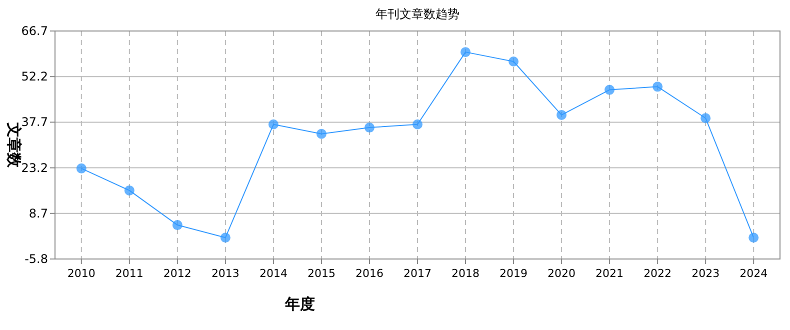 The width and height of the screenshot is (790, 330). Describe the element at coordinates (14, 145) in the screenshot. I see `y-axis-title: 文章数` at that location.